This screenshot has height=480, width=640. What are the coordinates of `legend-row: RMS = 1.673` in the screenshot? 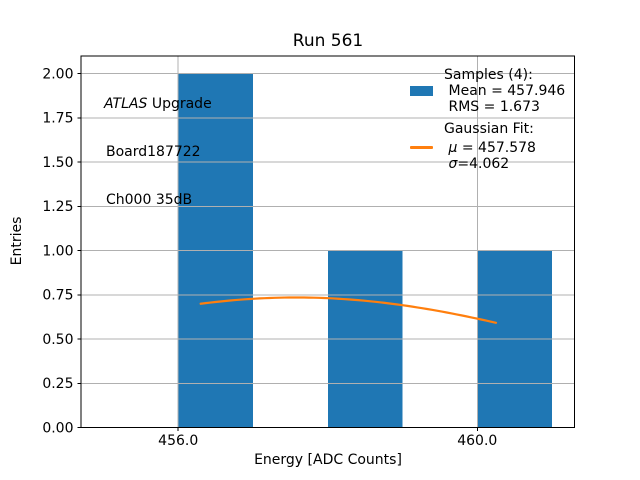 It's located at (487, 107).